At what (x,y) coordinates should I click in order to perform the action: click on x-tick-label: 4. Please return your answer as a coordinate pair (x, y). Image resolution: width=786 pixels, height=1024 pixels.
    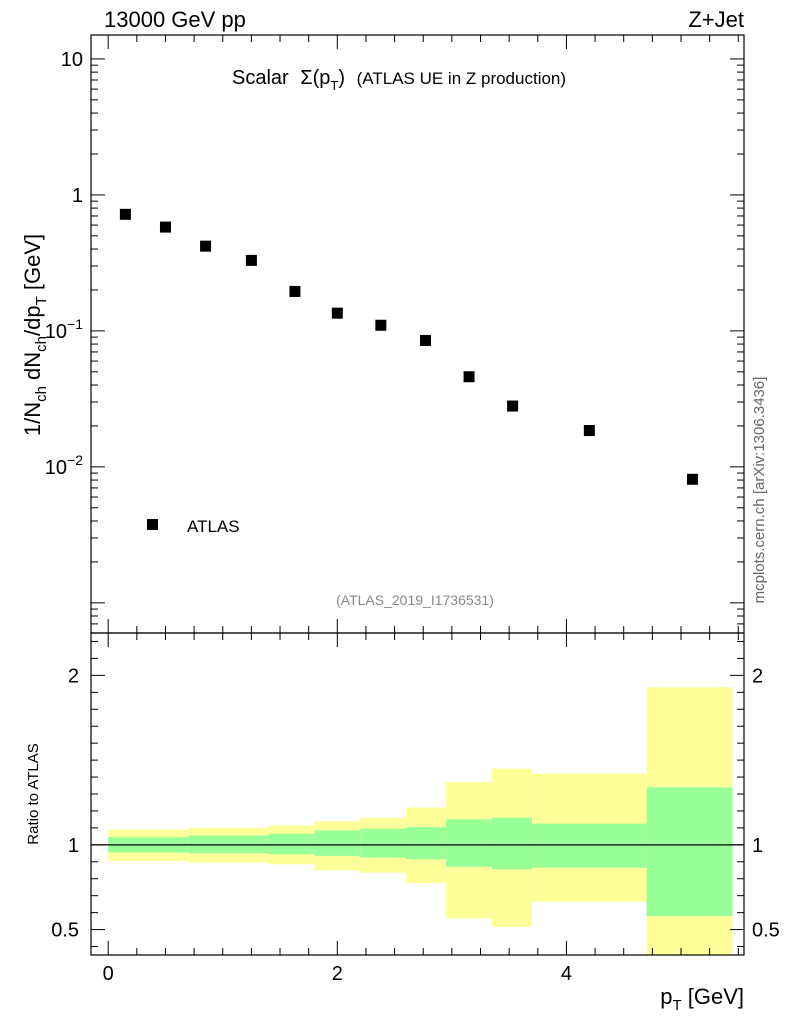
    Looking at the image, I should click on (566, 974).